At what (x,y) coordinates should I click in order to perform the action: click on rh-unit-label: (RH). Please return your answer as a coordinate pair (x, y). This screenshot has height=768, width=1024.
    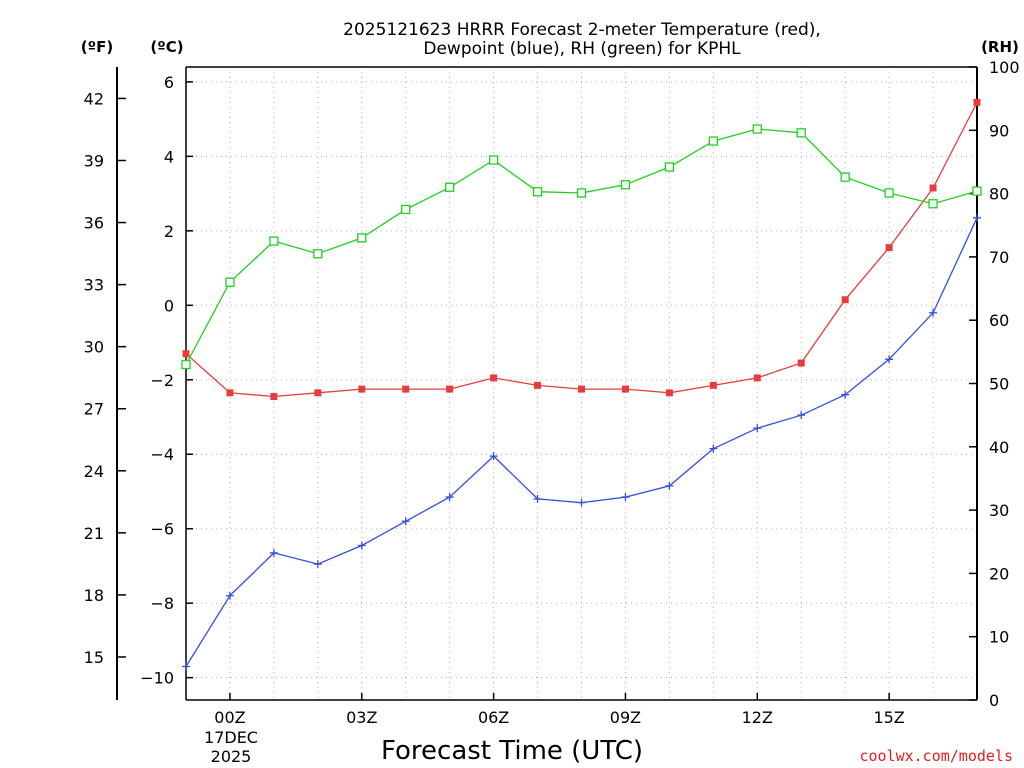
    Looking at the image, I should click on (1000, 47).